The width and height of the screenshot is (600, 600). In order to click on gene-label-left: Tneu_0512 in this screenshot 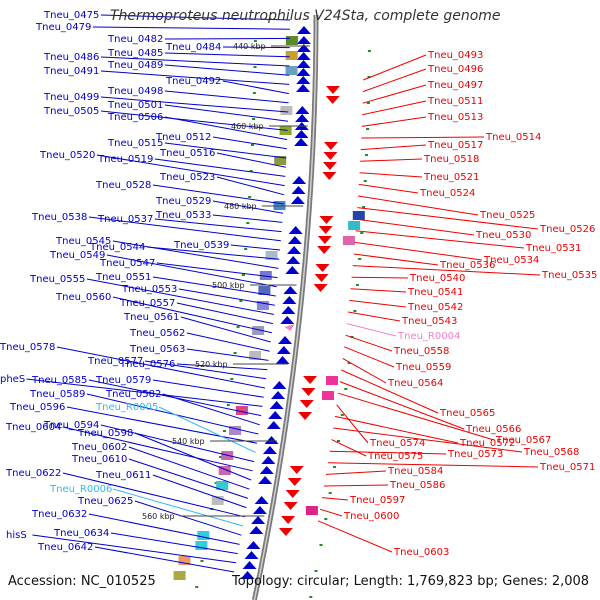, I will do `click(183, 137)`.